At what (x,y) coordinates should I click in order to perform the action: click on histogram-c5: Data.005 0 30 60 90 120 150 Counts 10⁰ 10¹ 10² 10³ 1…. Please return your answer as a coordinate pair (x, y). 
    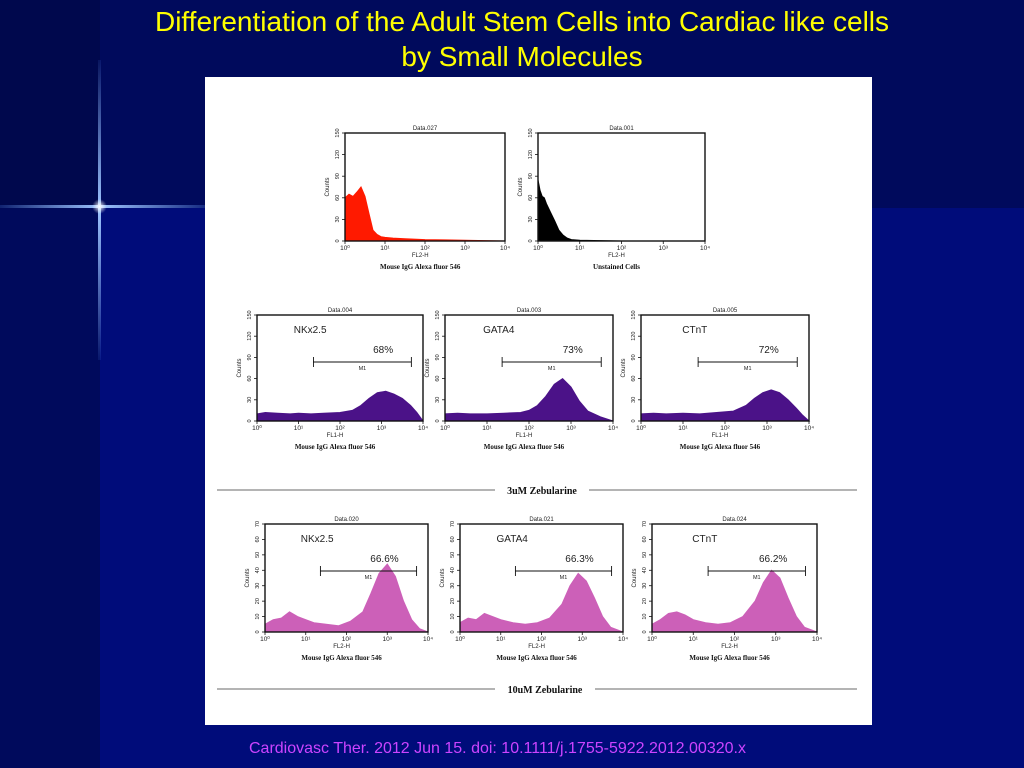
    Looking at the image, I should click on (717, 379).